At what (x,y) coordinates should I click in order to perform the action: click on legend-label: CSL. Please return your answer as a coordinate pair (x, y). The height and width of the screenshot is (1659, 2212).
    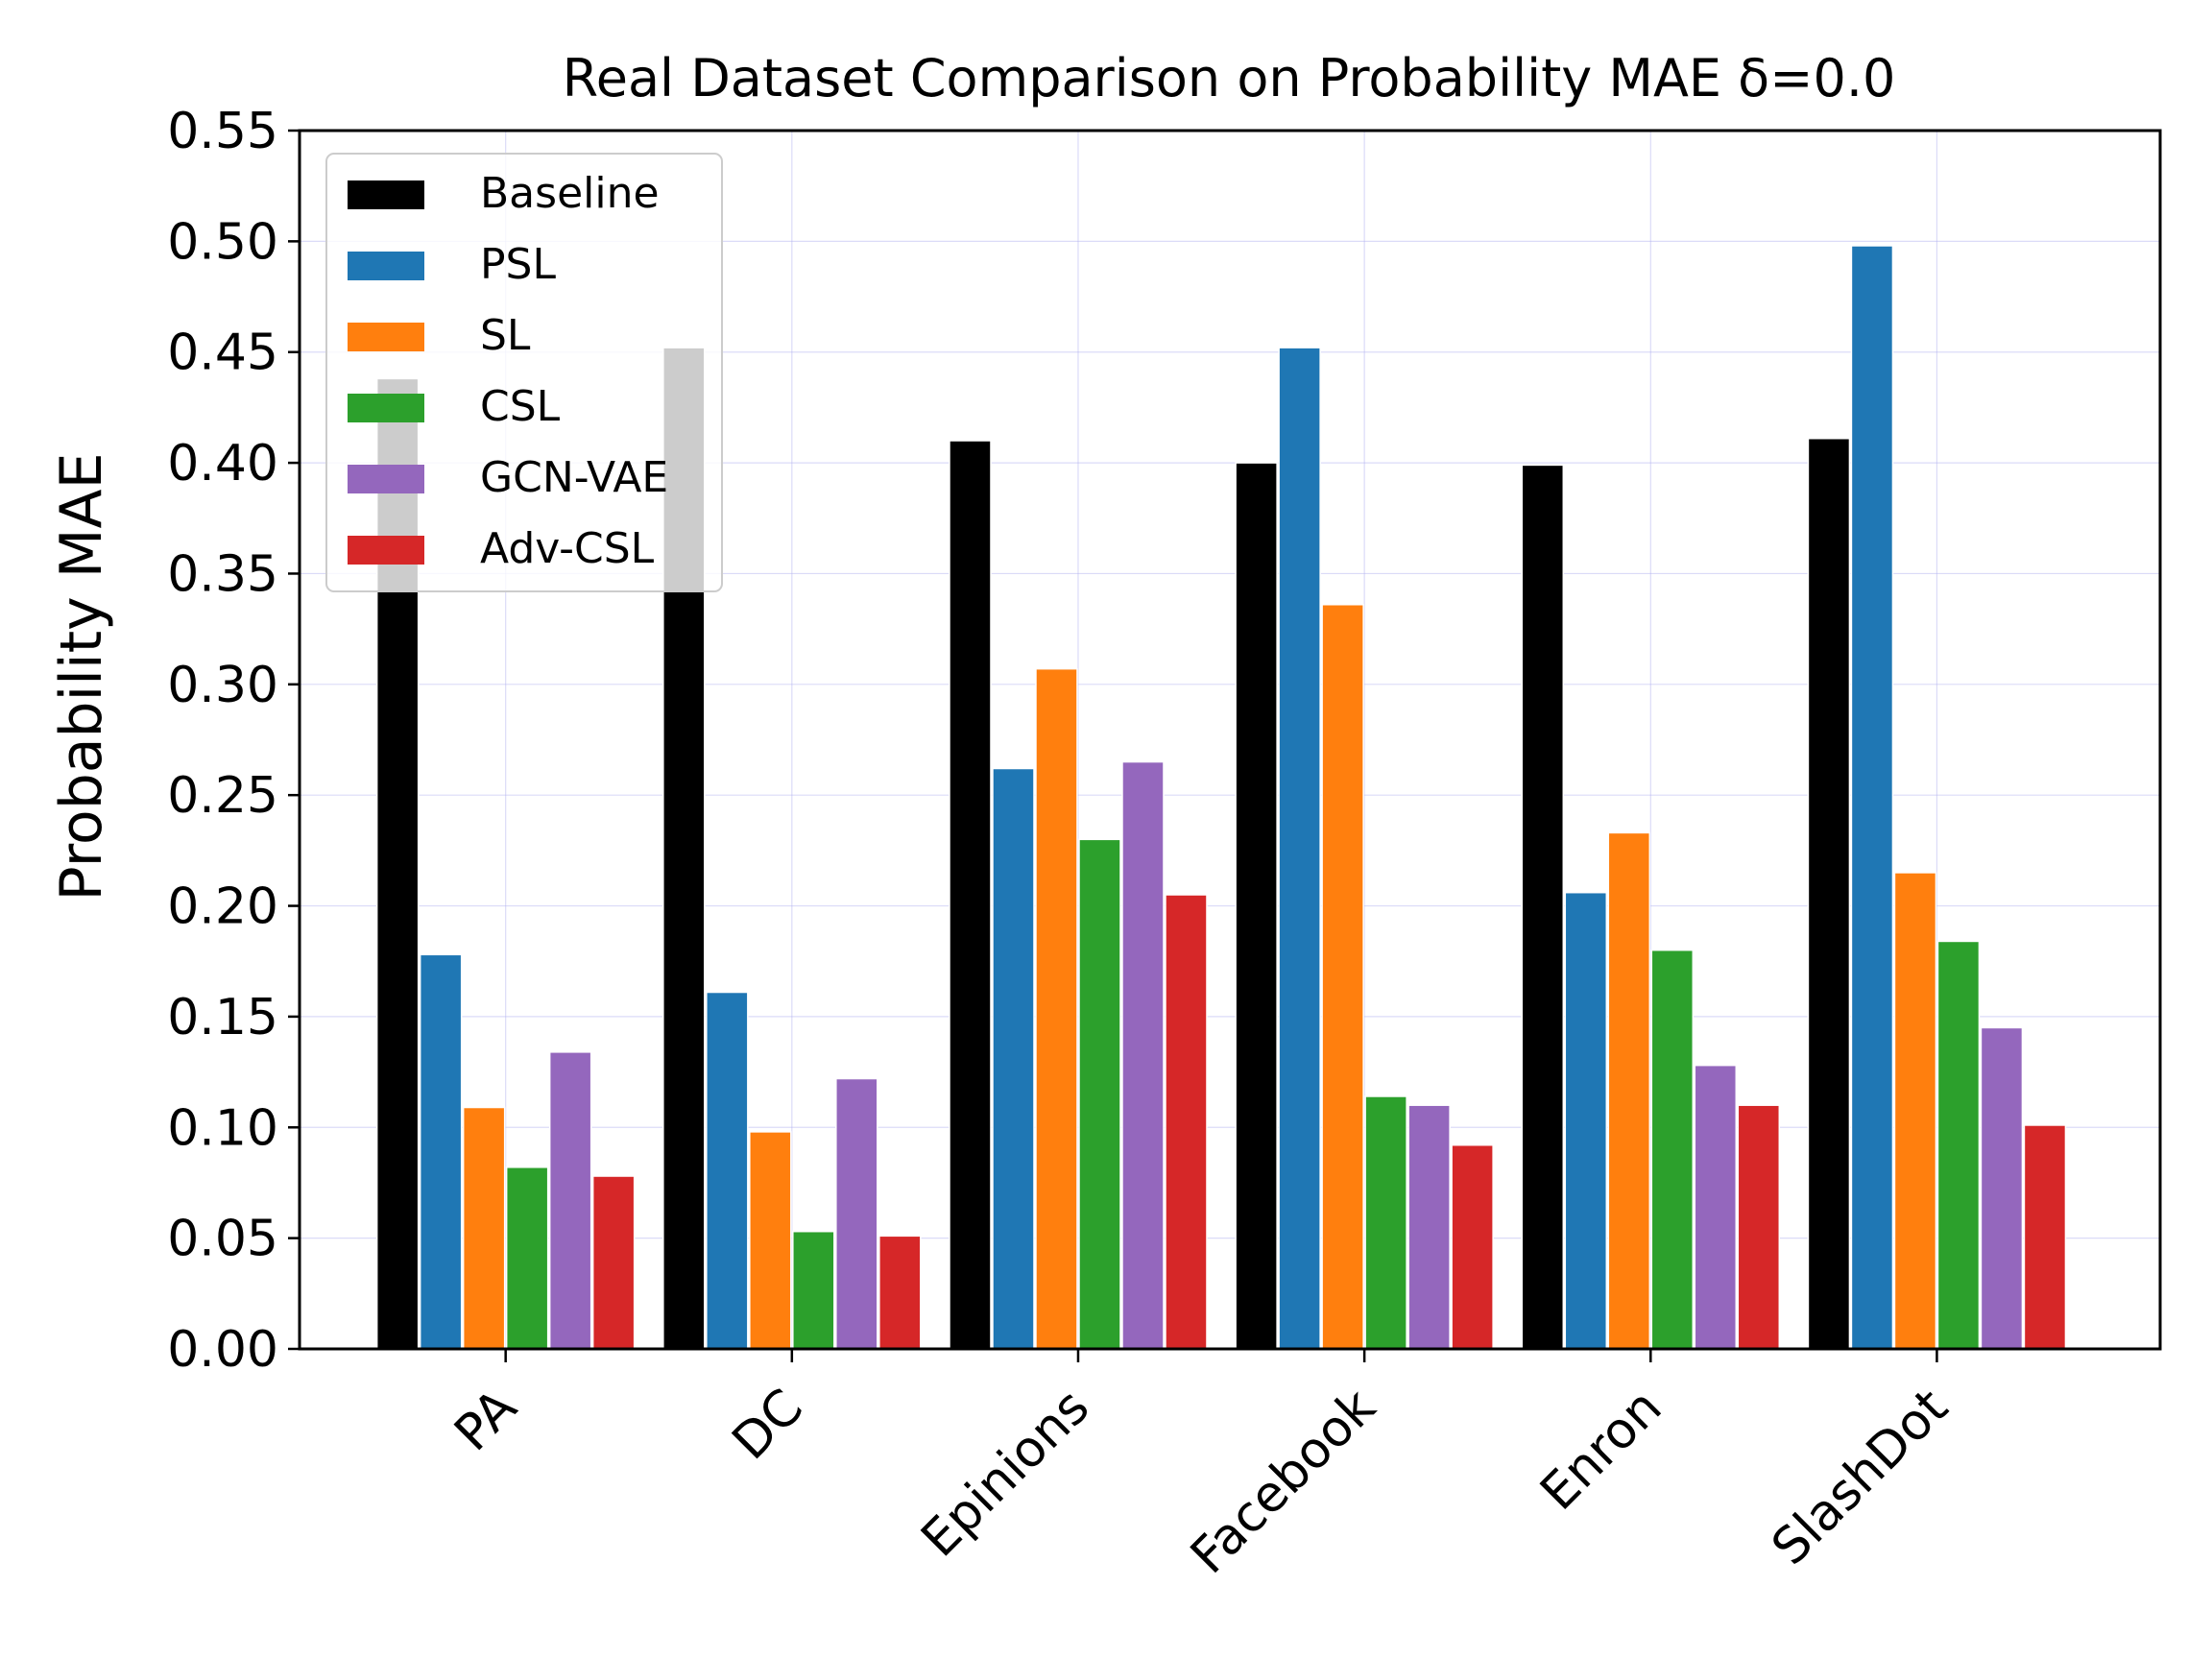
    Looking at the image, I should click on (520, 406).